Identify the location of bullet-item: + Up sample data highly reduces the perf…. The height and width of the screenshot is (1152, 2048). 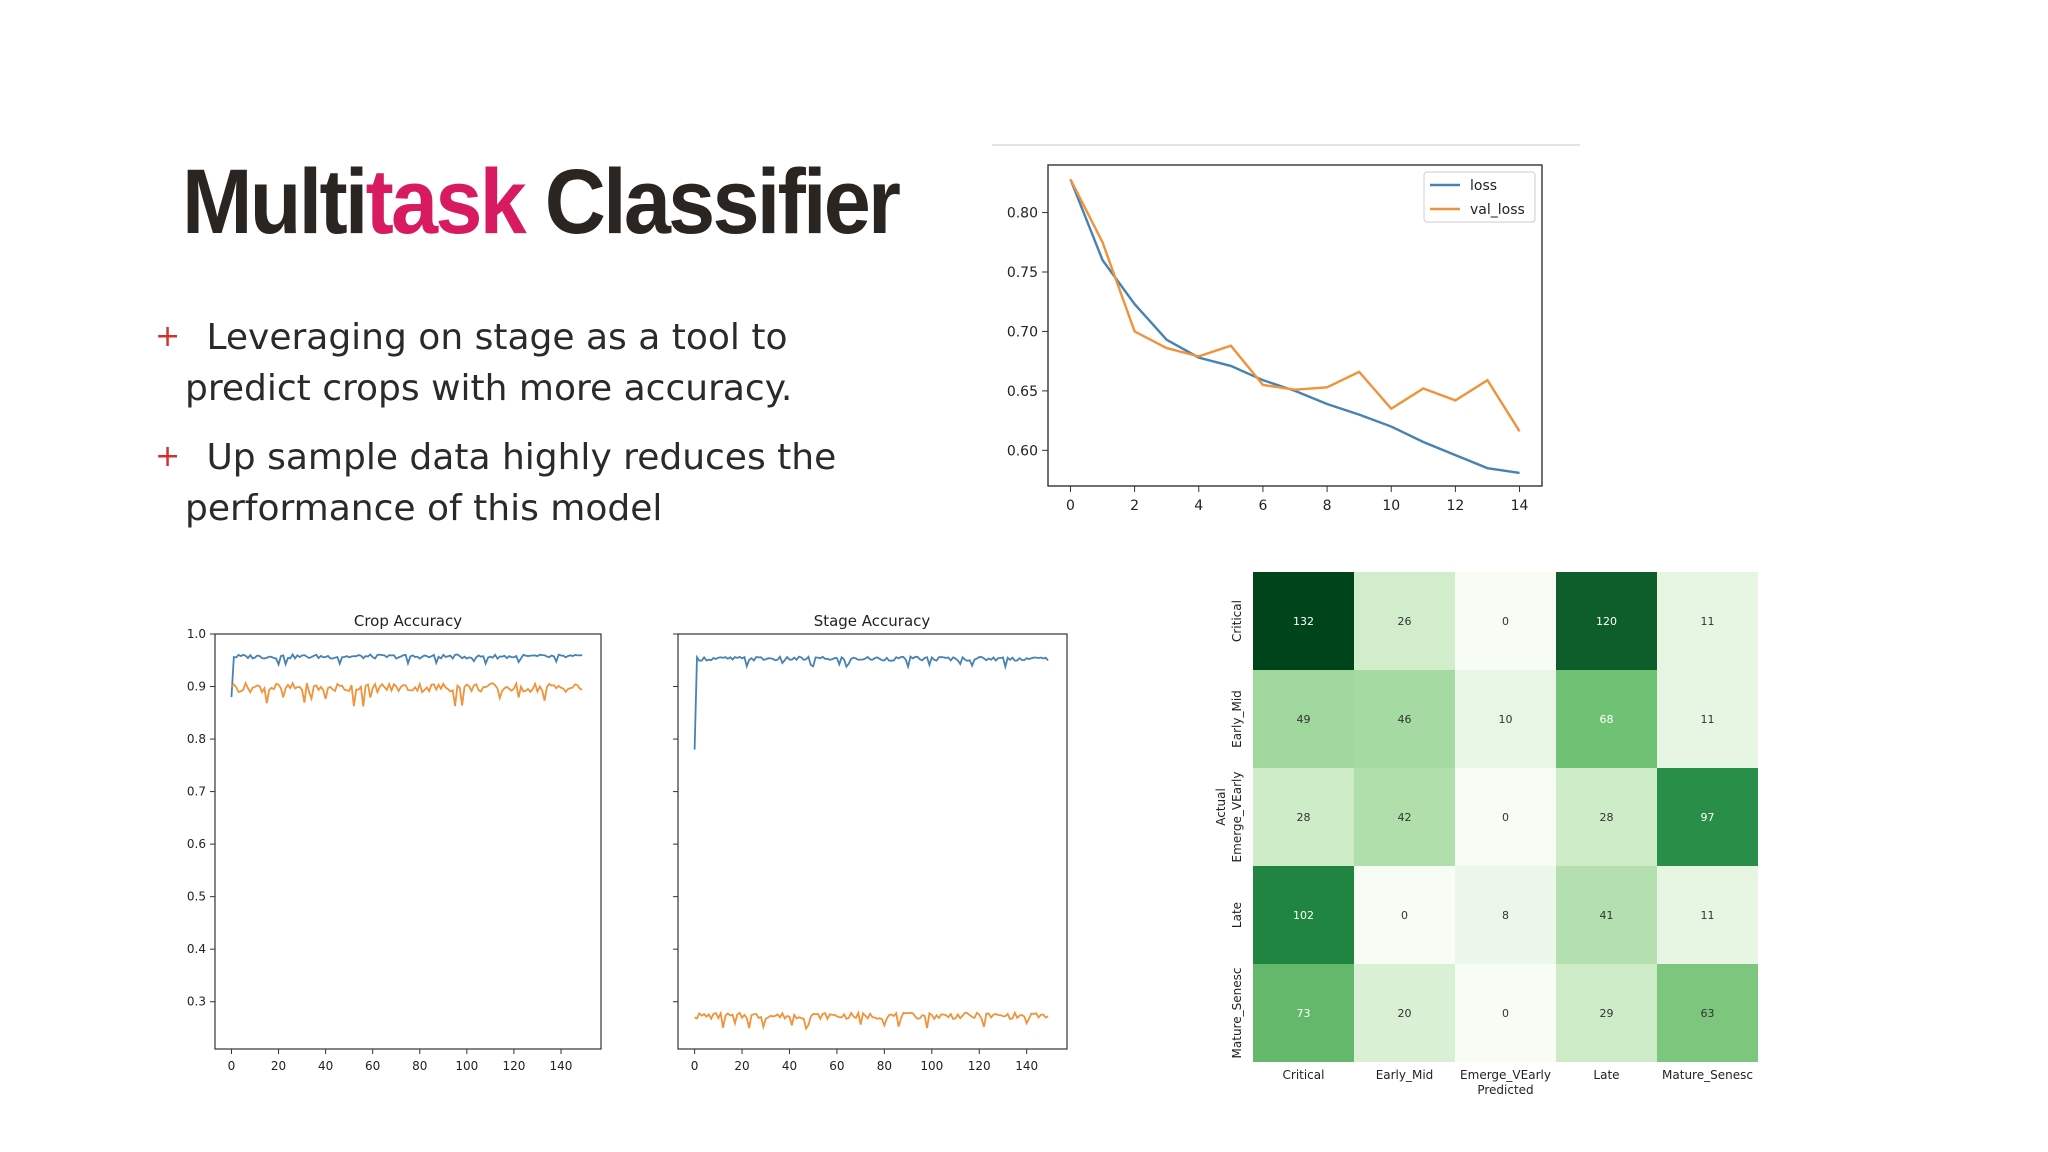
(505, 483).